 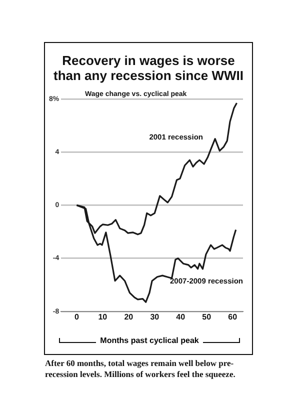 I want to click on x-axis-title: Months past cyclical peak, so click(x=149, y=340).